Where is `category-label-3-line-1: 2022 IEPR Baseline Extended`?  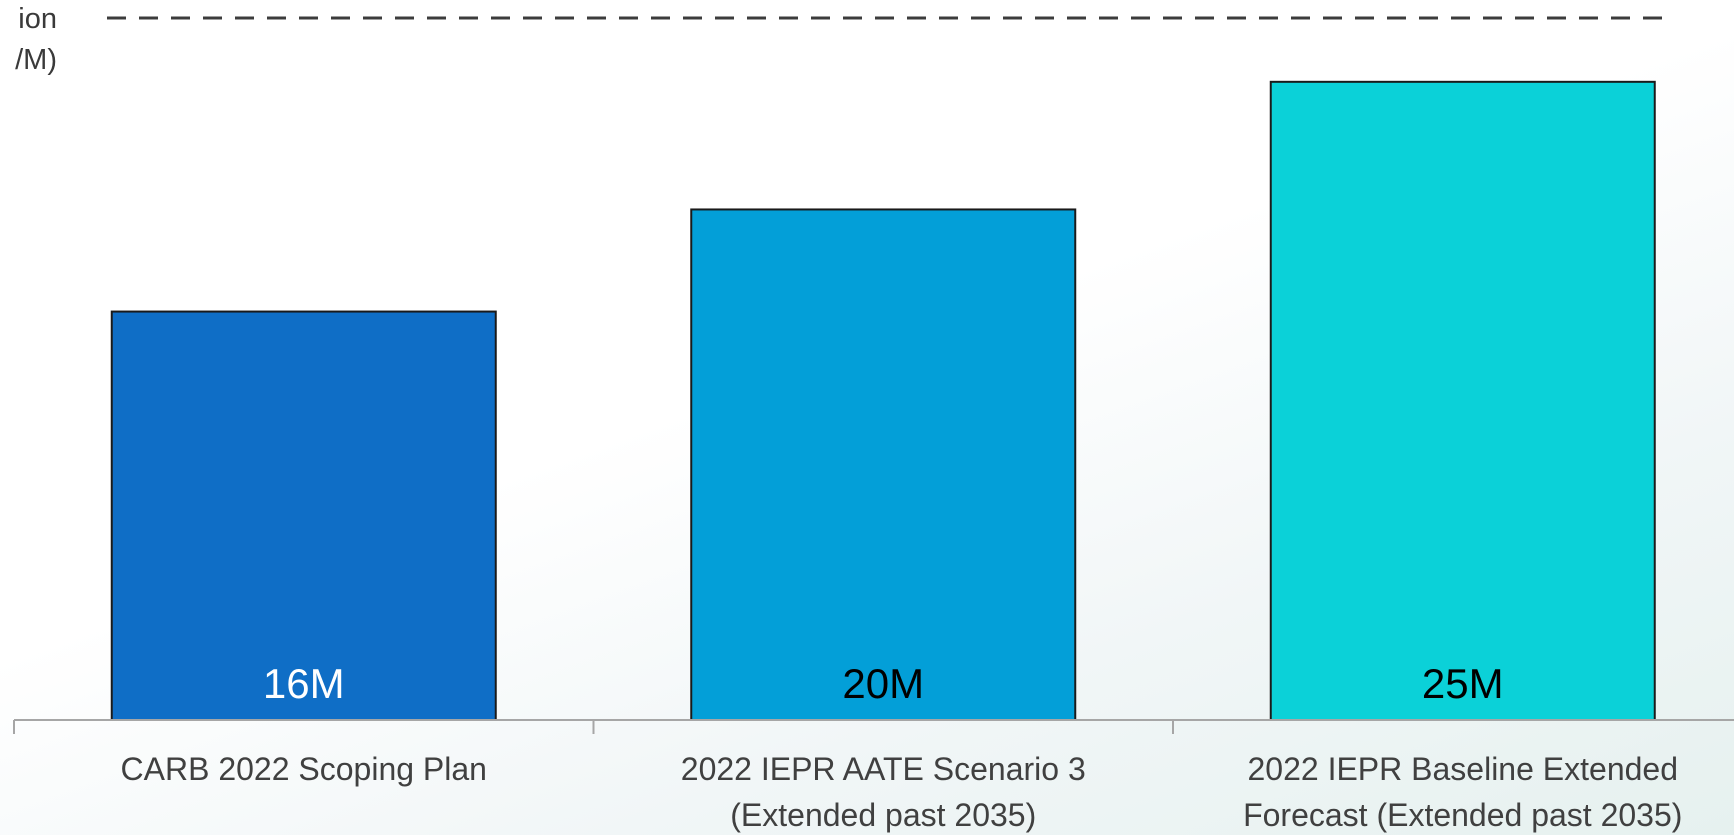 category-label-3-line-1: 2022 IEPR Baseline Extended is located at coordinates (1462, 769).